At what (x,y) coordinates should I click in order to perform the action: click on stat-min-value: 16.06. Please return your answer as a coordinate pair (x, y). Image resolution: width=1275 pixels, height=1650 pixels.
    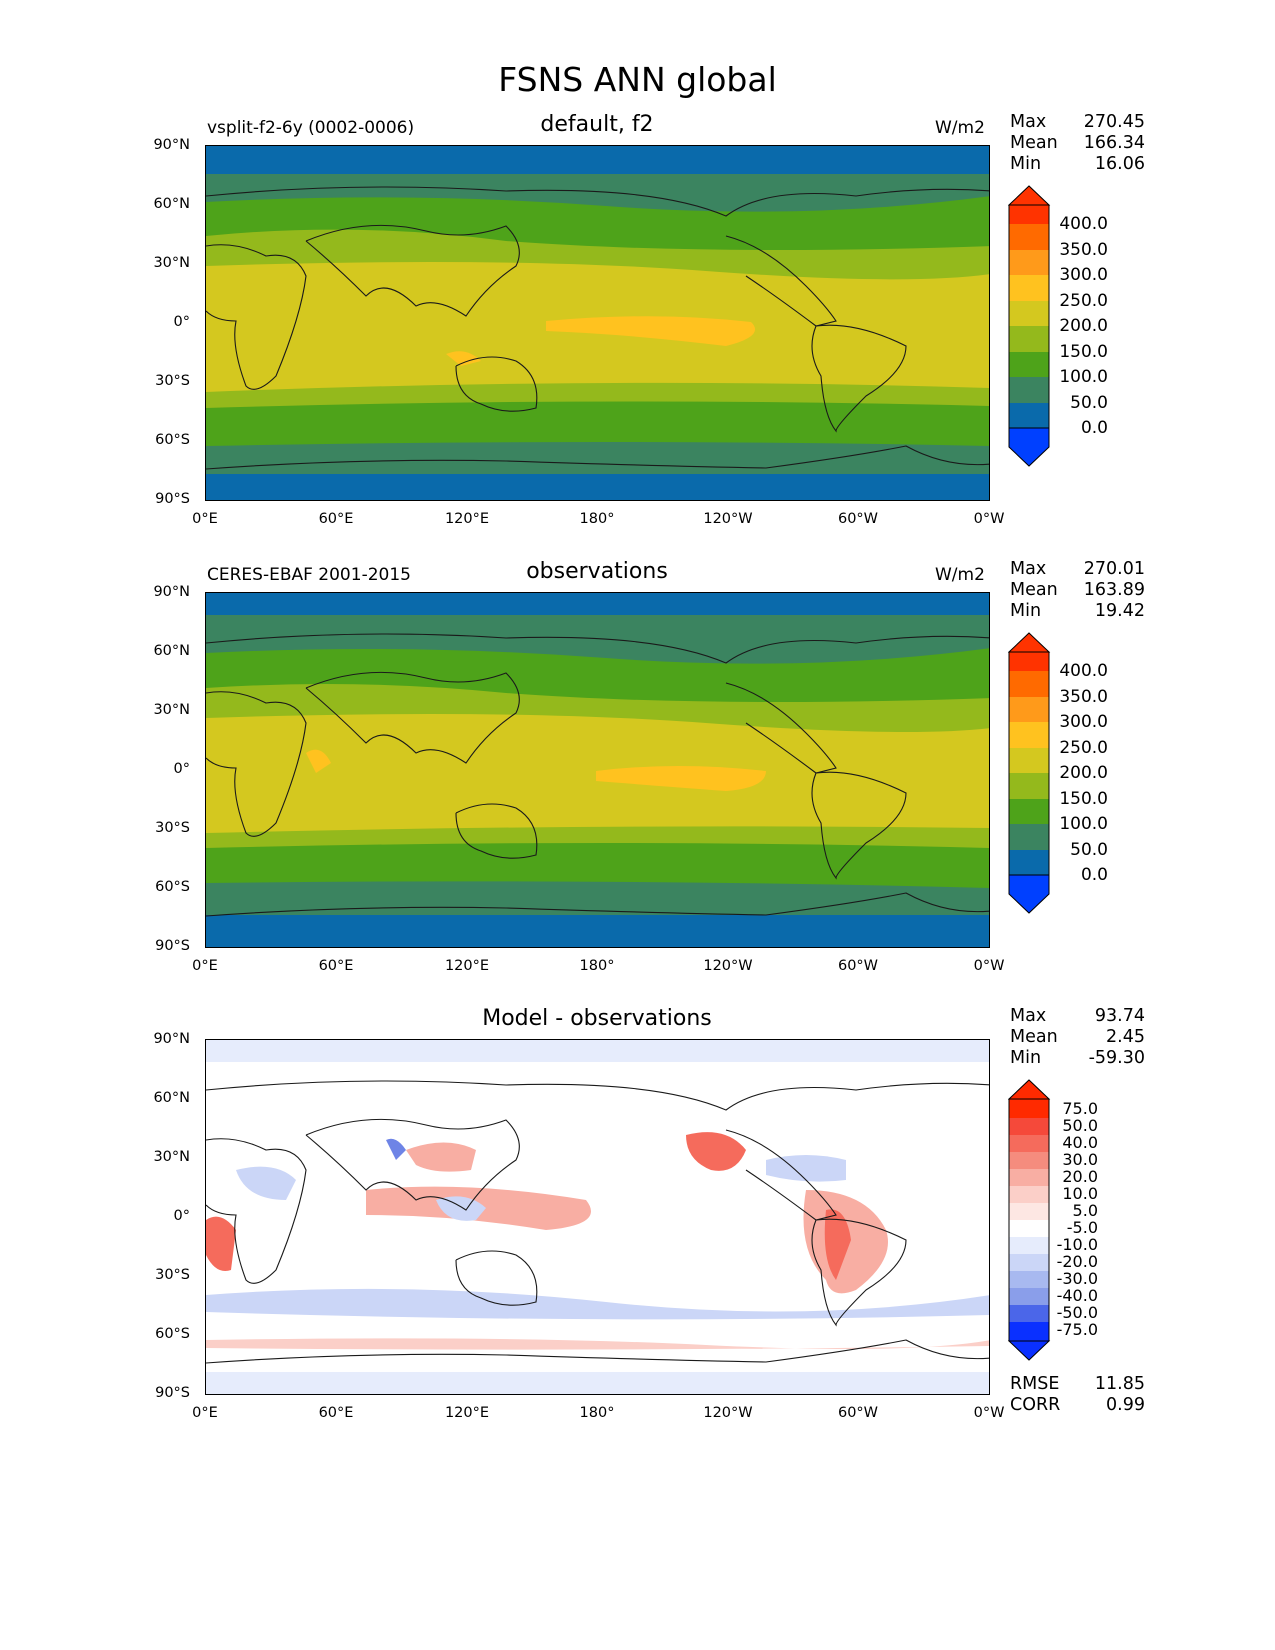
    Looking at the image, I should click on (1119, 164).